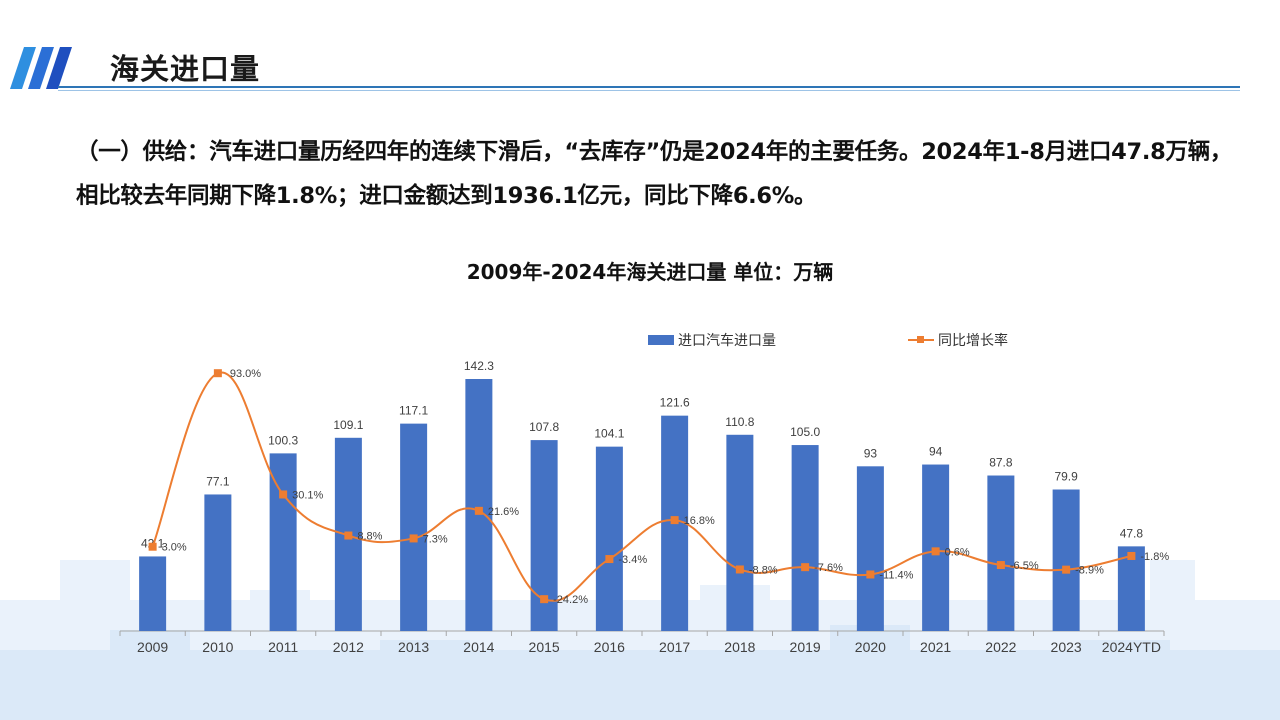 The width and height of the screenshot is (1280, 720). What do you see at coordinates (1089, 571) in the screenshot?
I see `line-value-label: -8.9%` at bounding box center [1089, 571].